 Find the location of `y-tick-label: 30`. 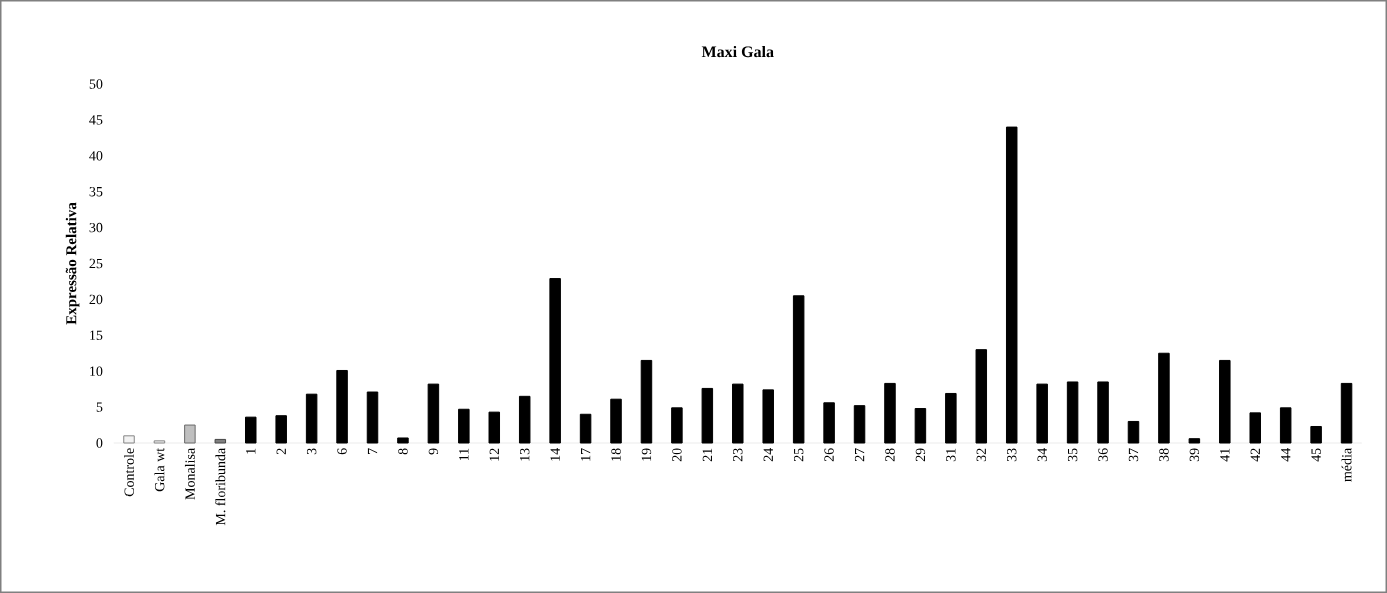

y-tick-label: 30 is located at coordinates (96, 227).